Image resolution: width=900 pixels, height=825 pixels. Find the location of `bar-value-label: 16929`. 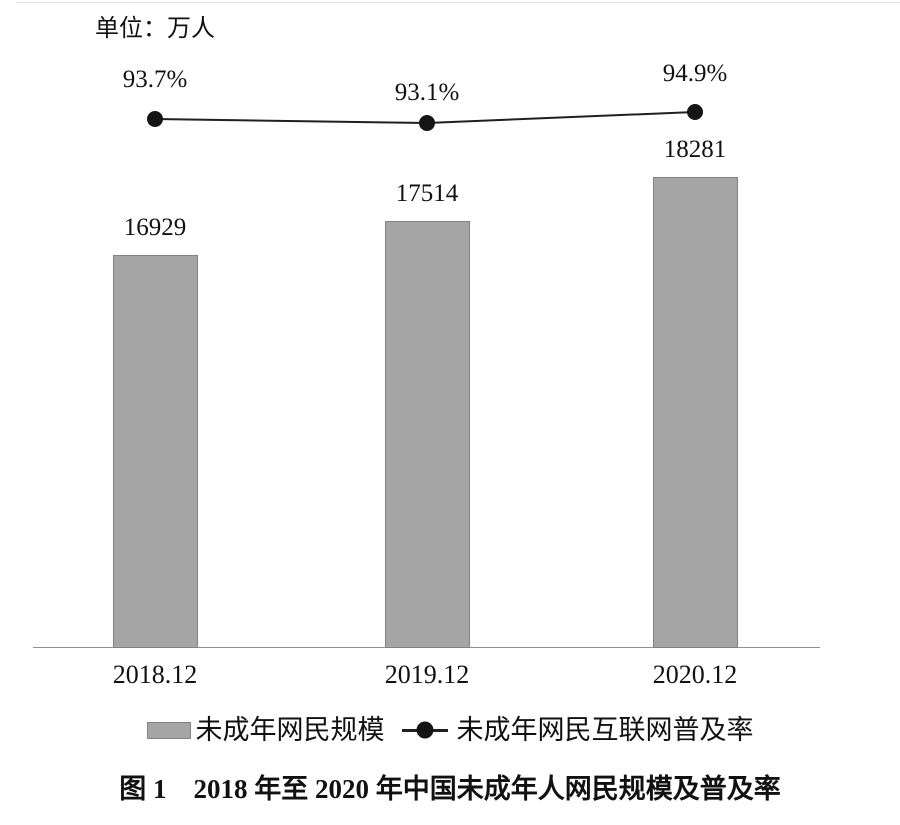

bar-value-label: 16929 is located at coordinates (155, 227).